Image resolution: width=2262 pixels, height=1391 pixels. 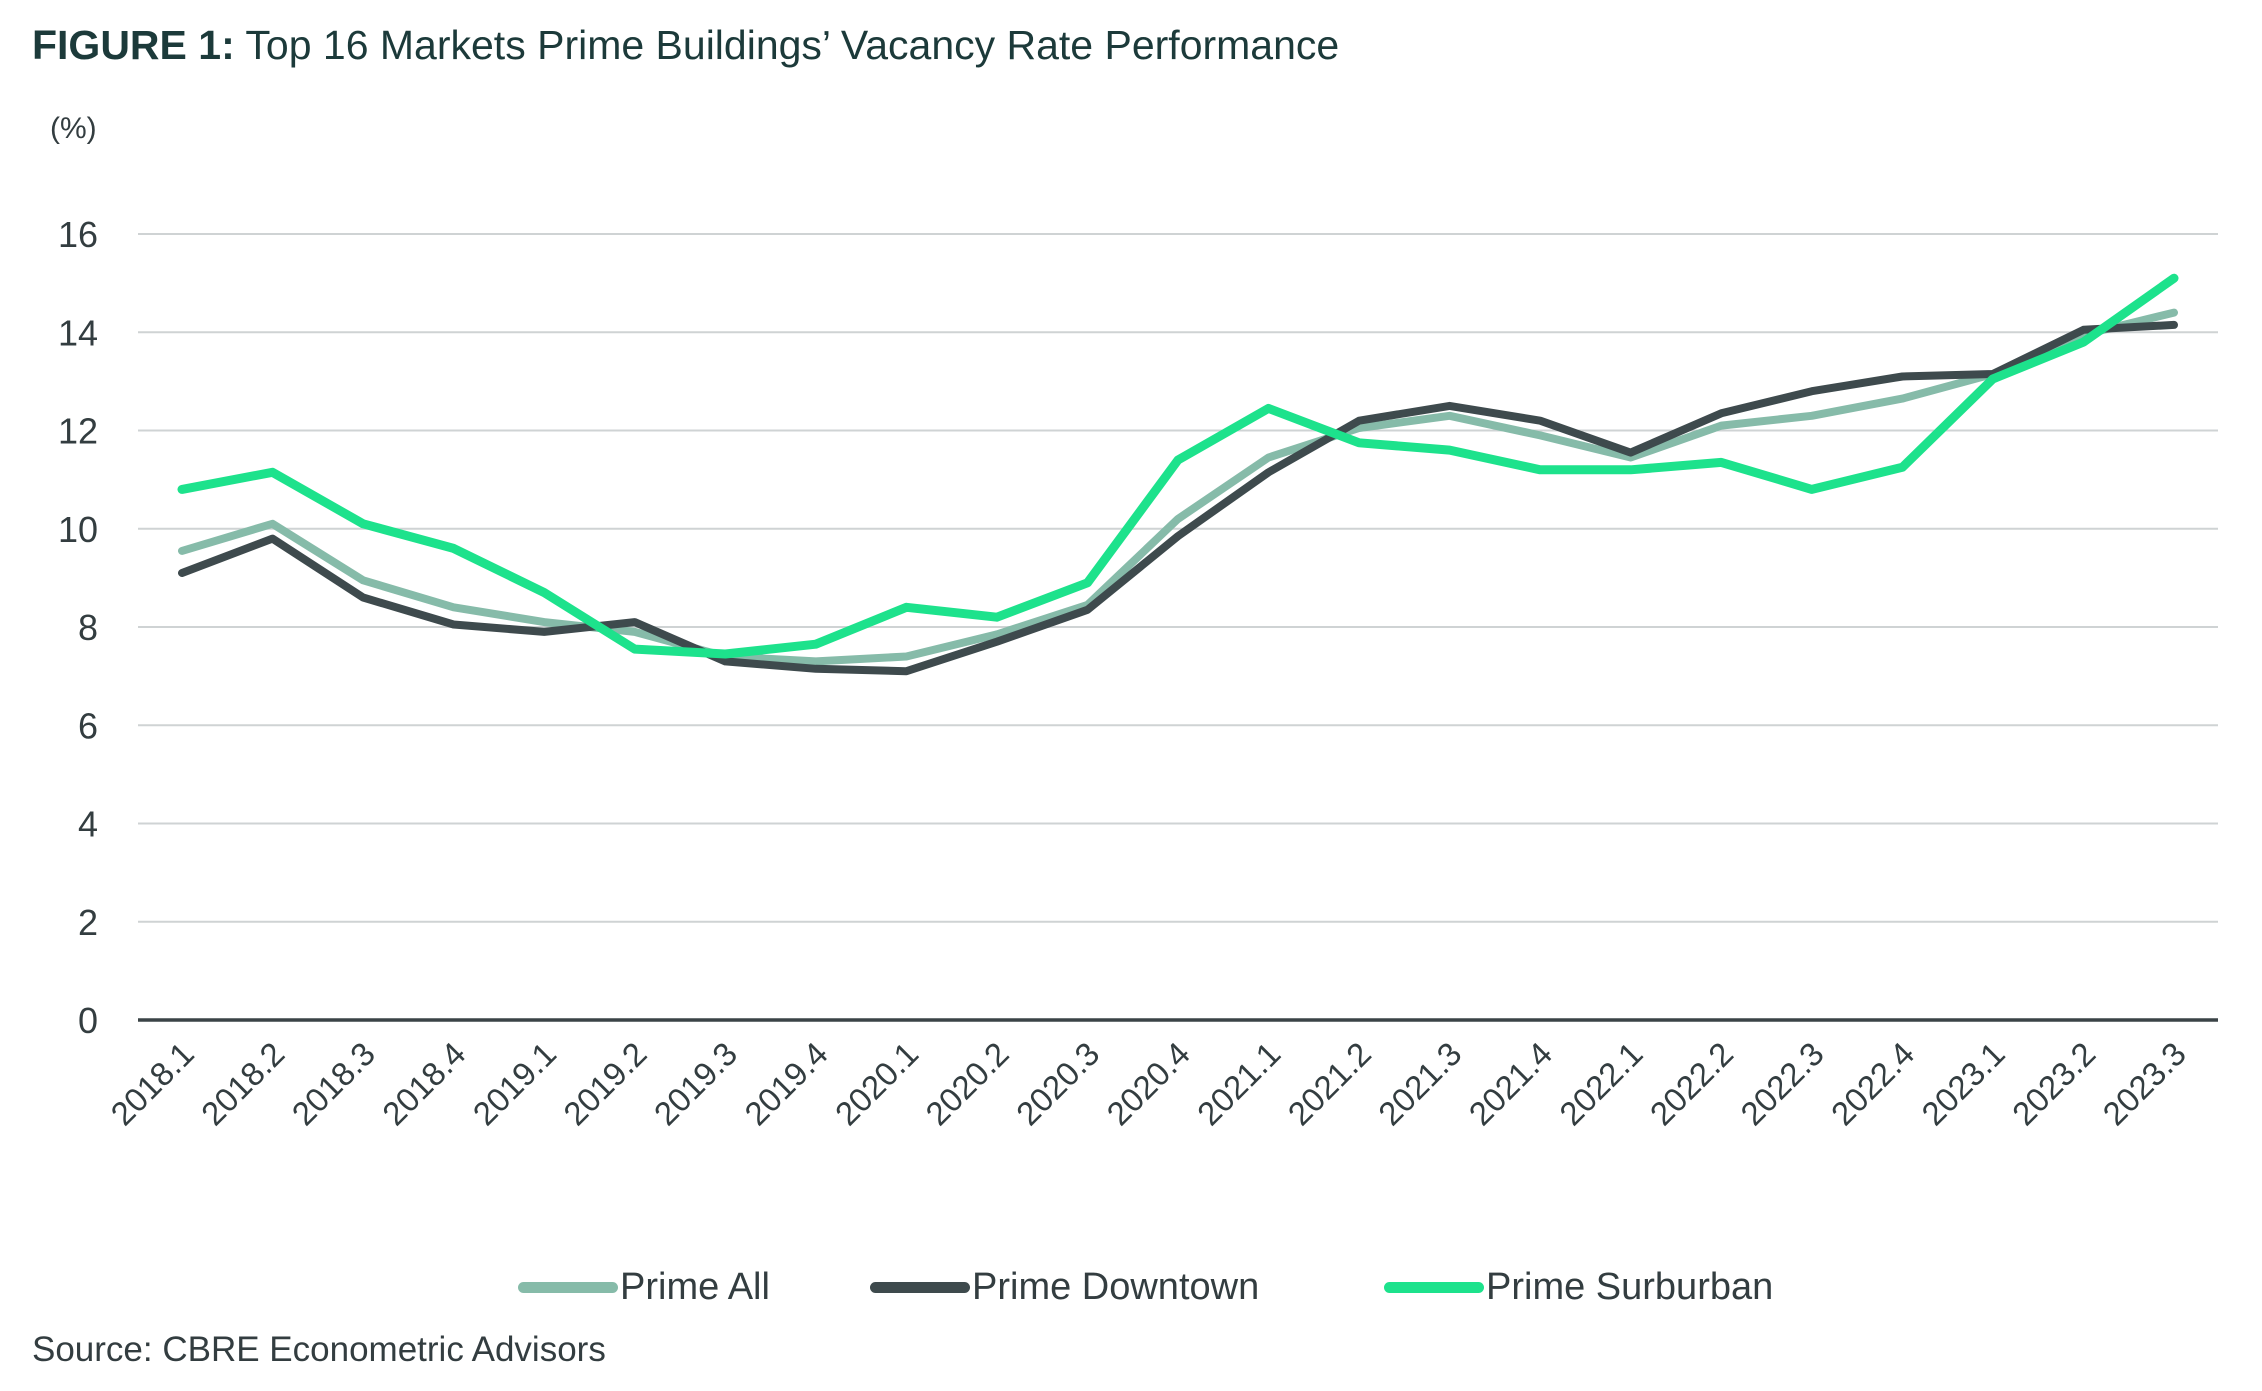 I want to click on x-tick-label-2022-1: 2022.1, so click(x=1601, y=1084).